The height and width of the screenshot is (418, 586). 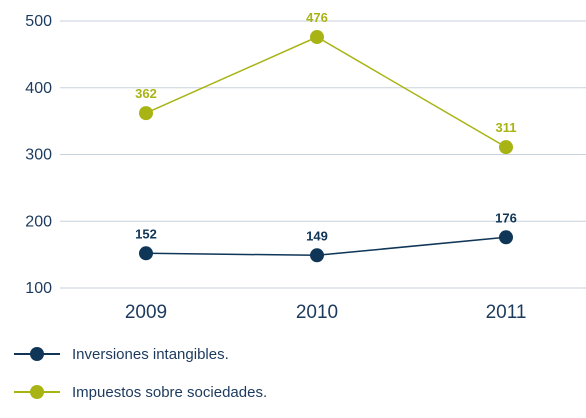 I want to click on x-axis-ticks: 2009 2010 2011, so click(x=326, y=312).